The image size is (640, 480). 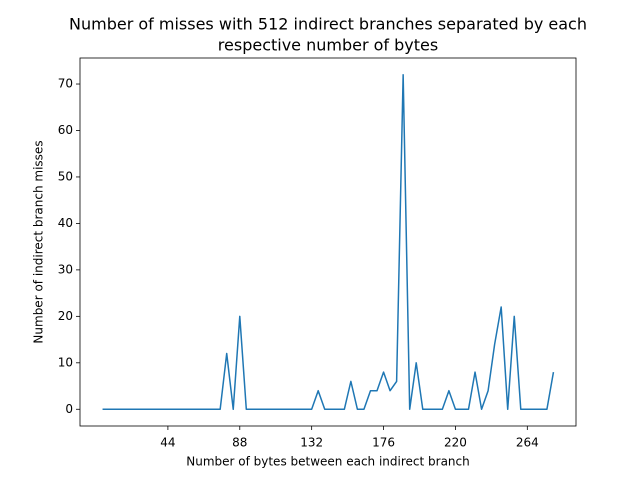 What do you see at coordinates (328, 45) in the screenshot?
I see `chart-title: respective number of bytes` at bounding box center [328, 45].